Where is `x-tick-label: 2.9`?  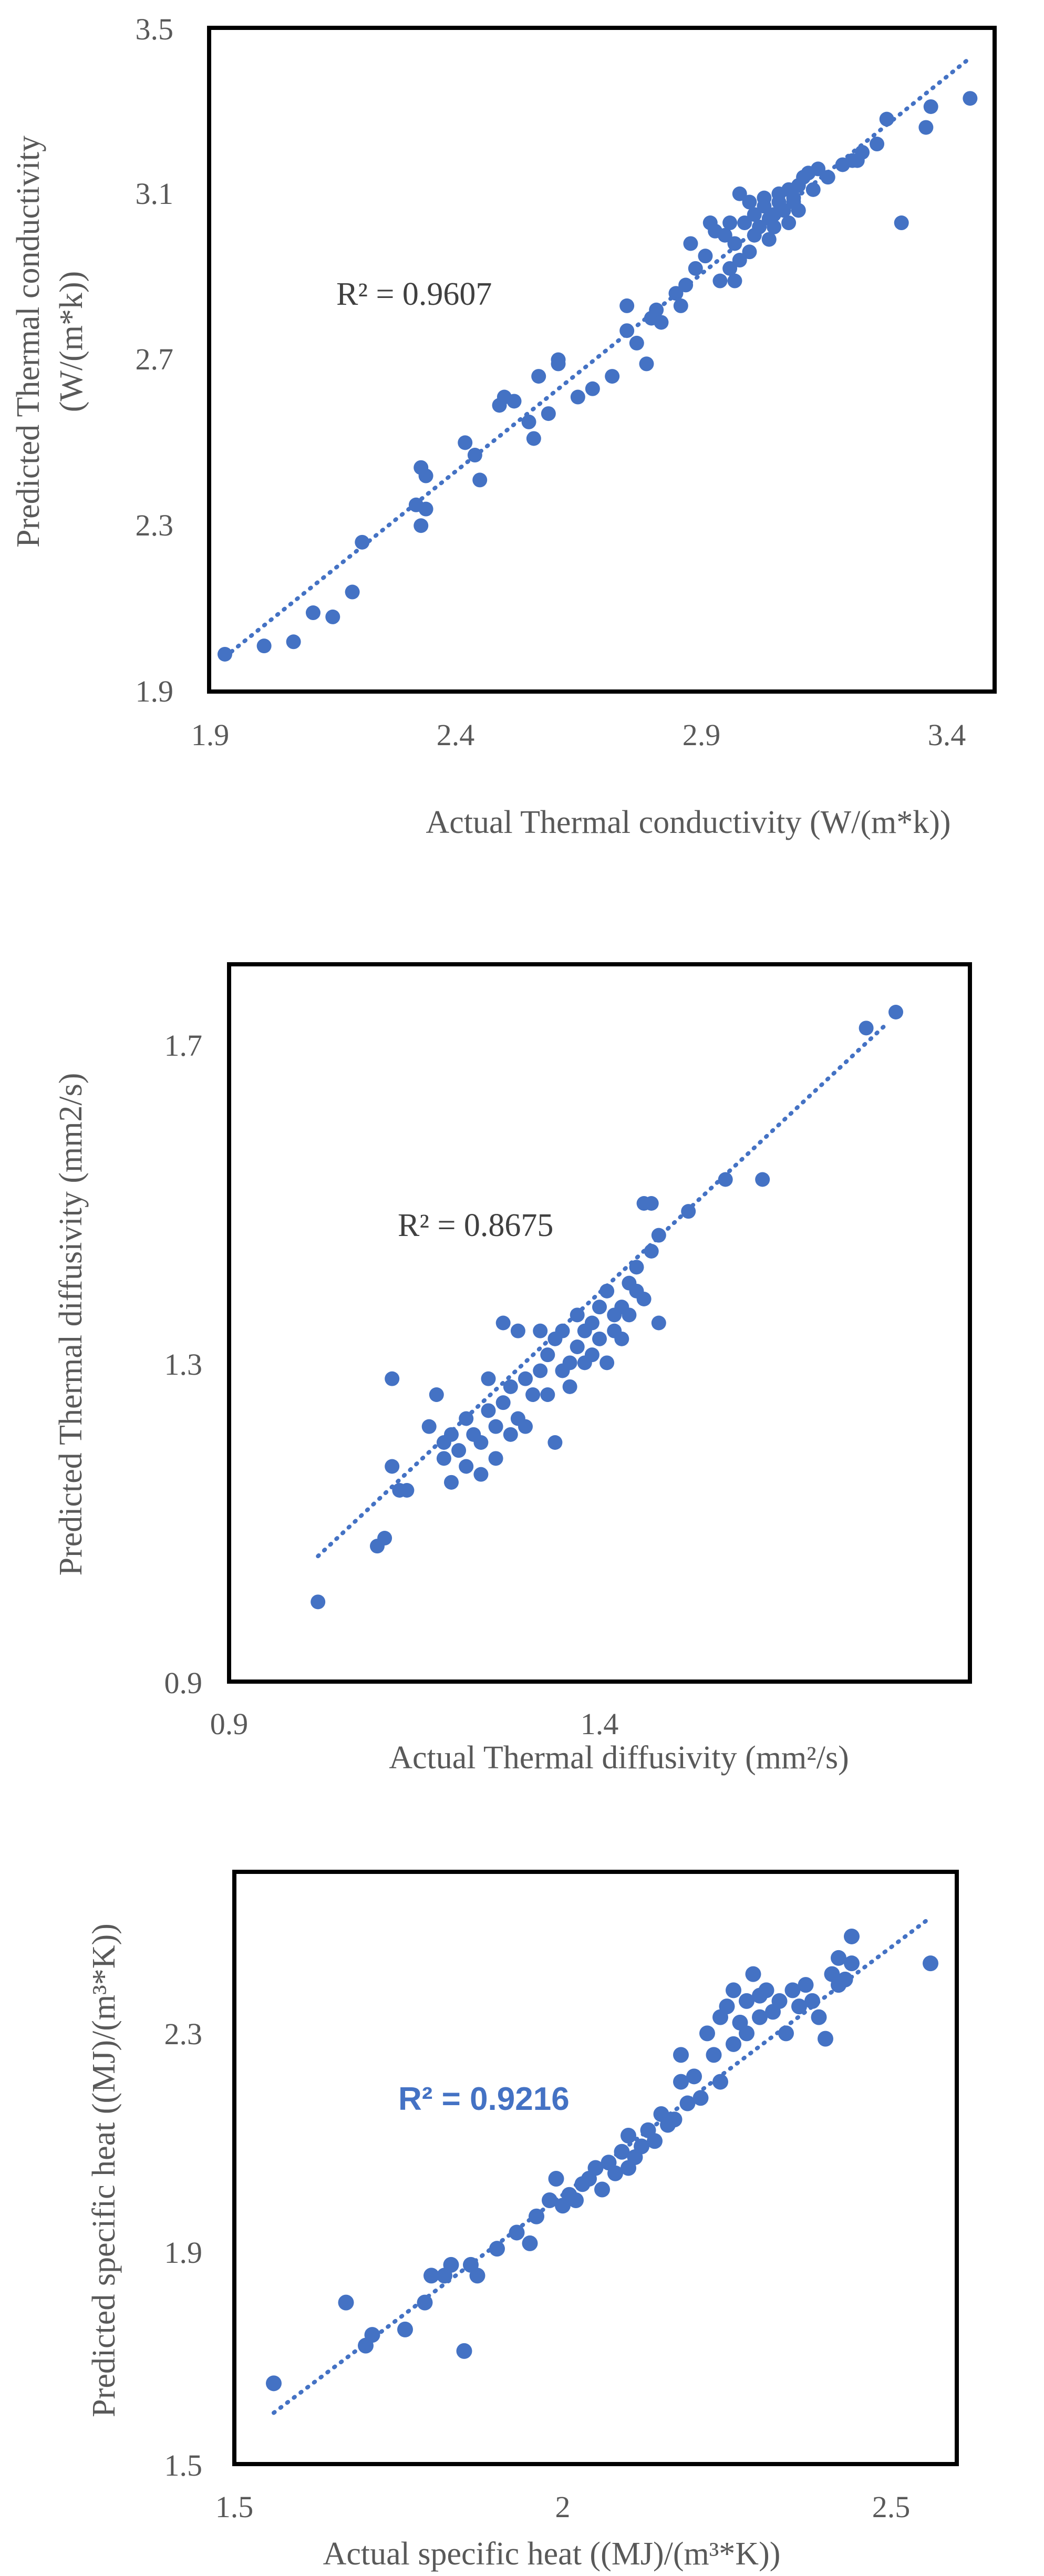 x-tick-label: 2.9 is located at coordinates (702, 735).